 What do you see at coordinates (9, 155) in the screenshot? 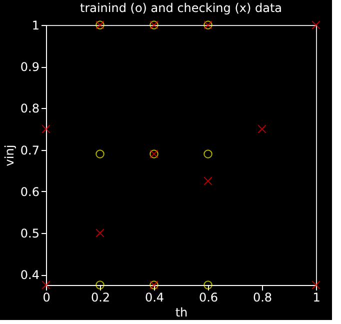
I see `y-axis-title: vinj` at bounding box center [9, 155].